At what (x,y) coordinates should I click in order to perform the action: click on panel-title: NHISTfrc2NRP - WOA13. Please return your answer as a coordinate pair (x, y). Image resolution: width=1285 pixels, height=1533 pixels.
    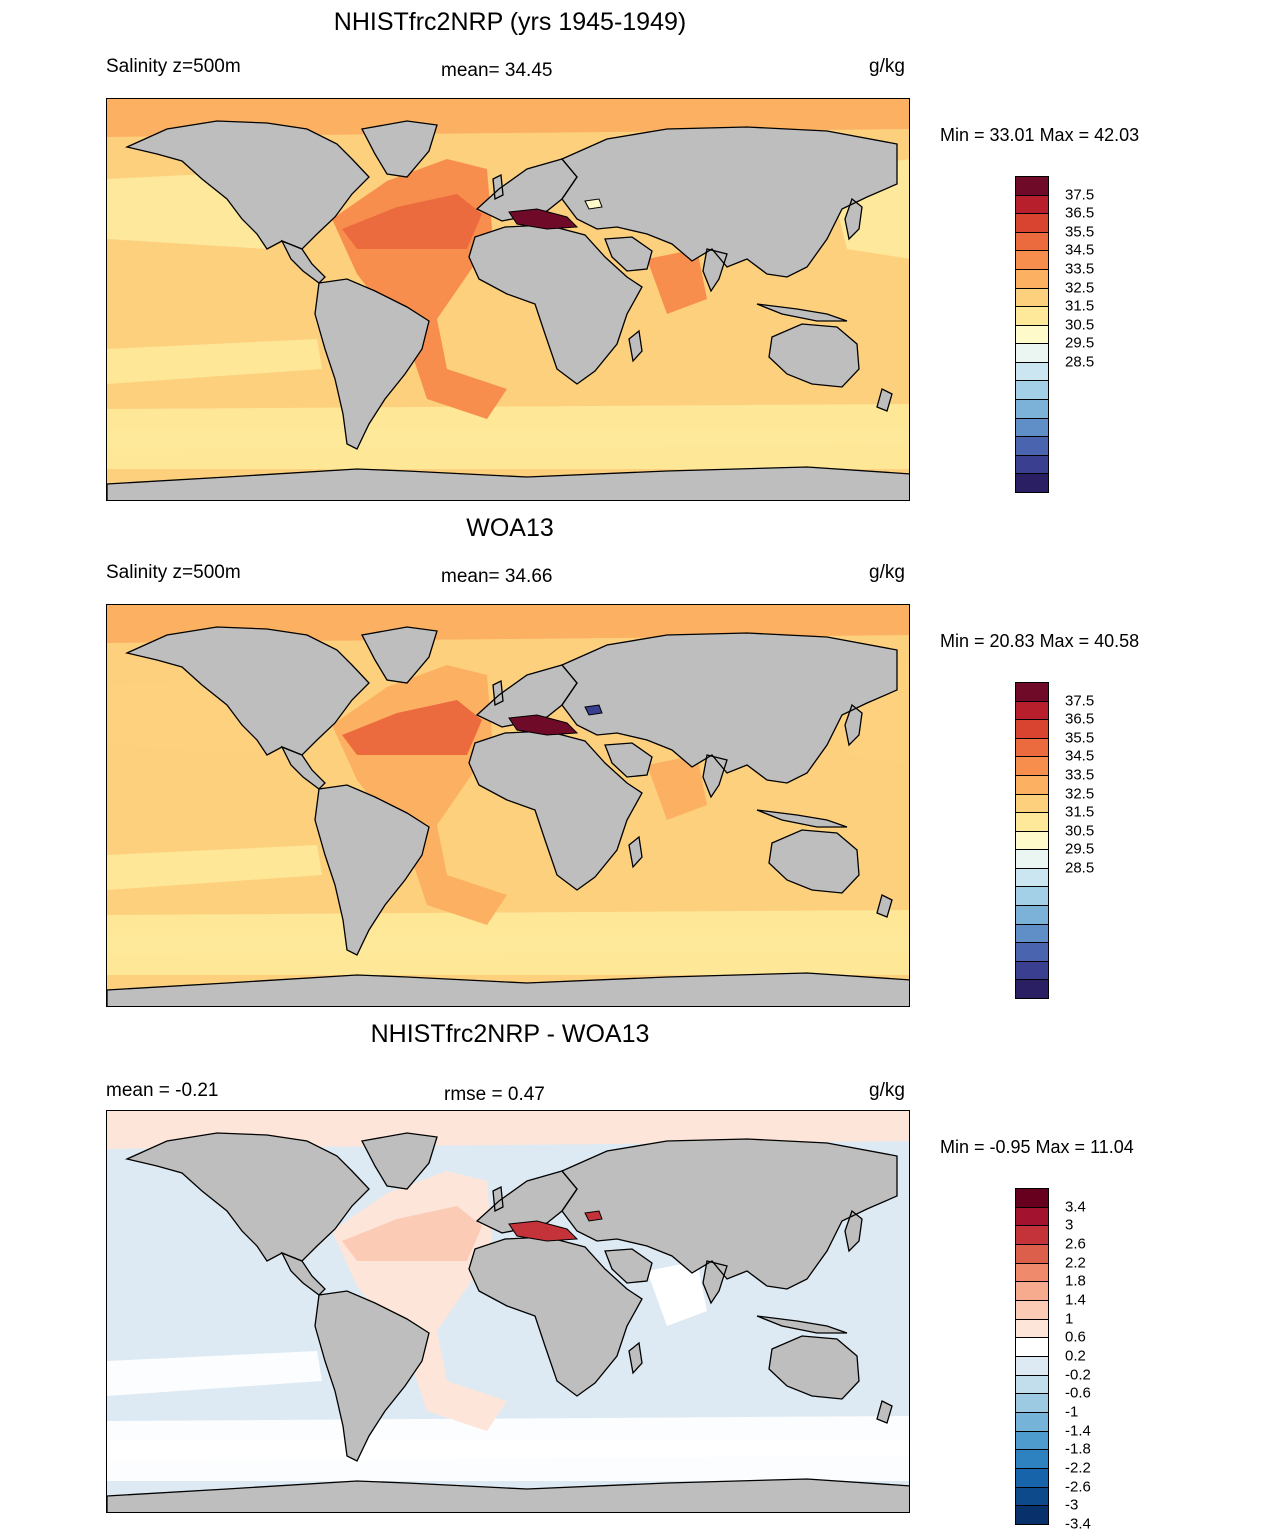
    Looking at the image, I should click on (510, 1034).